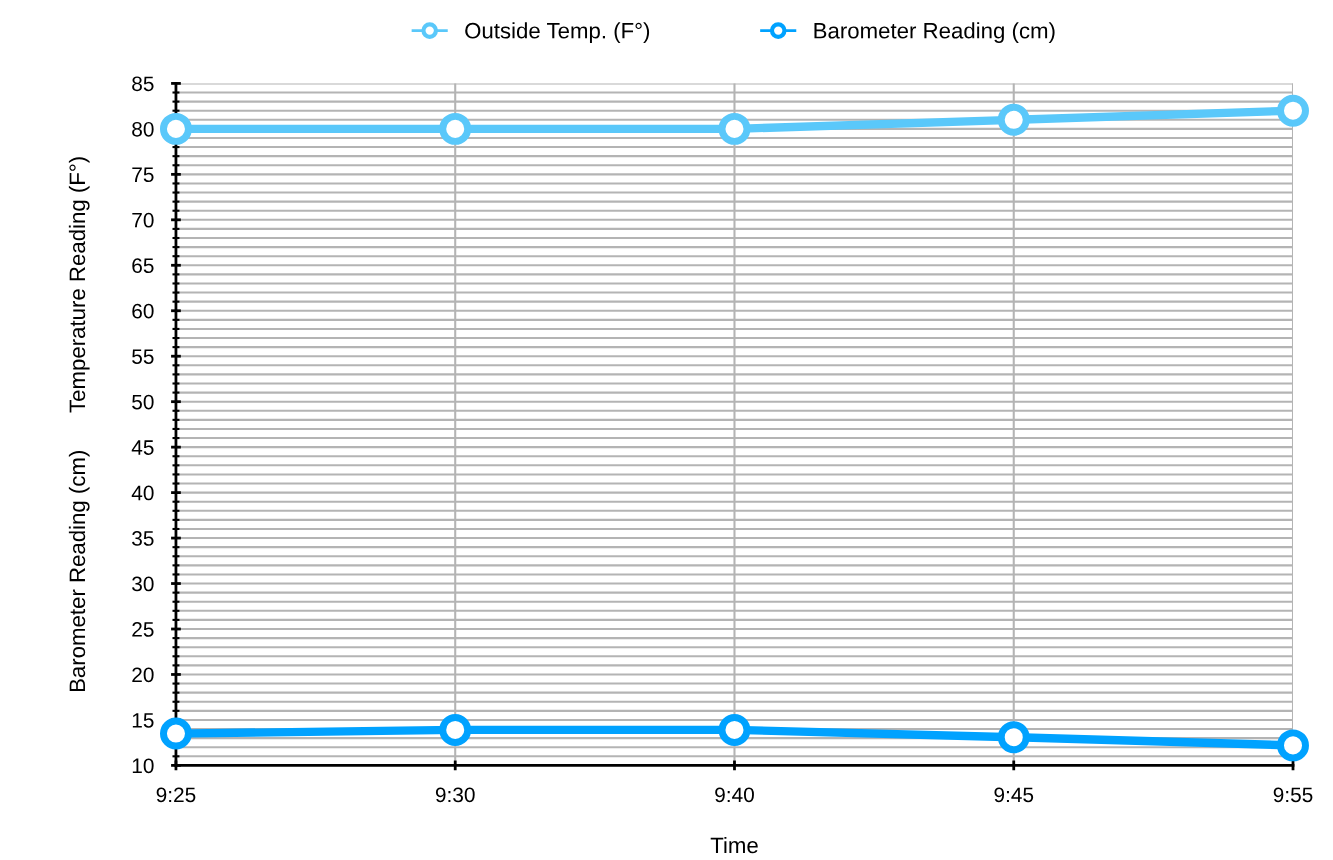  I want to click on y-tick-label: 30, so click(143, 584).